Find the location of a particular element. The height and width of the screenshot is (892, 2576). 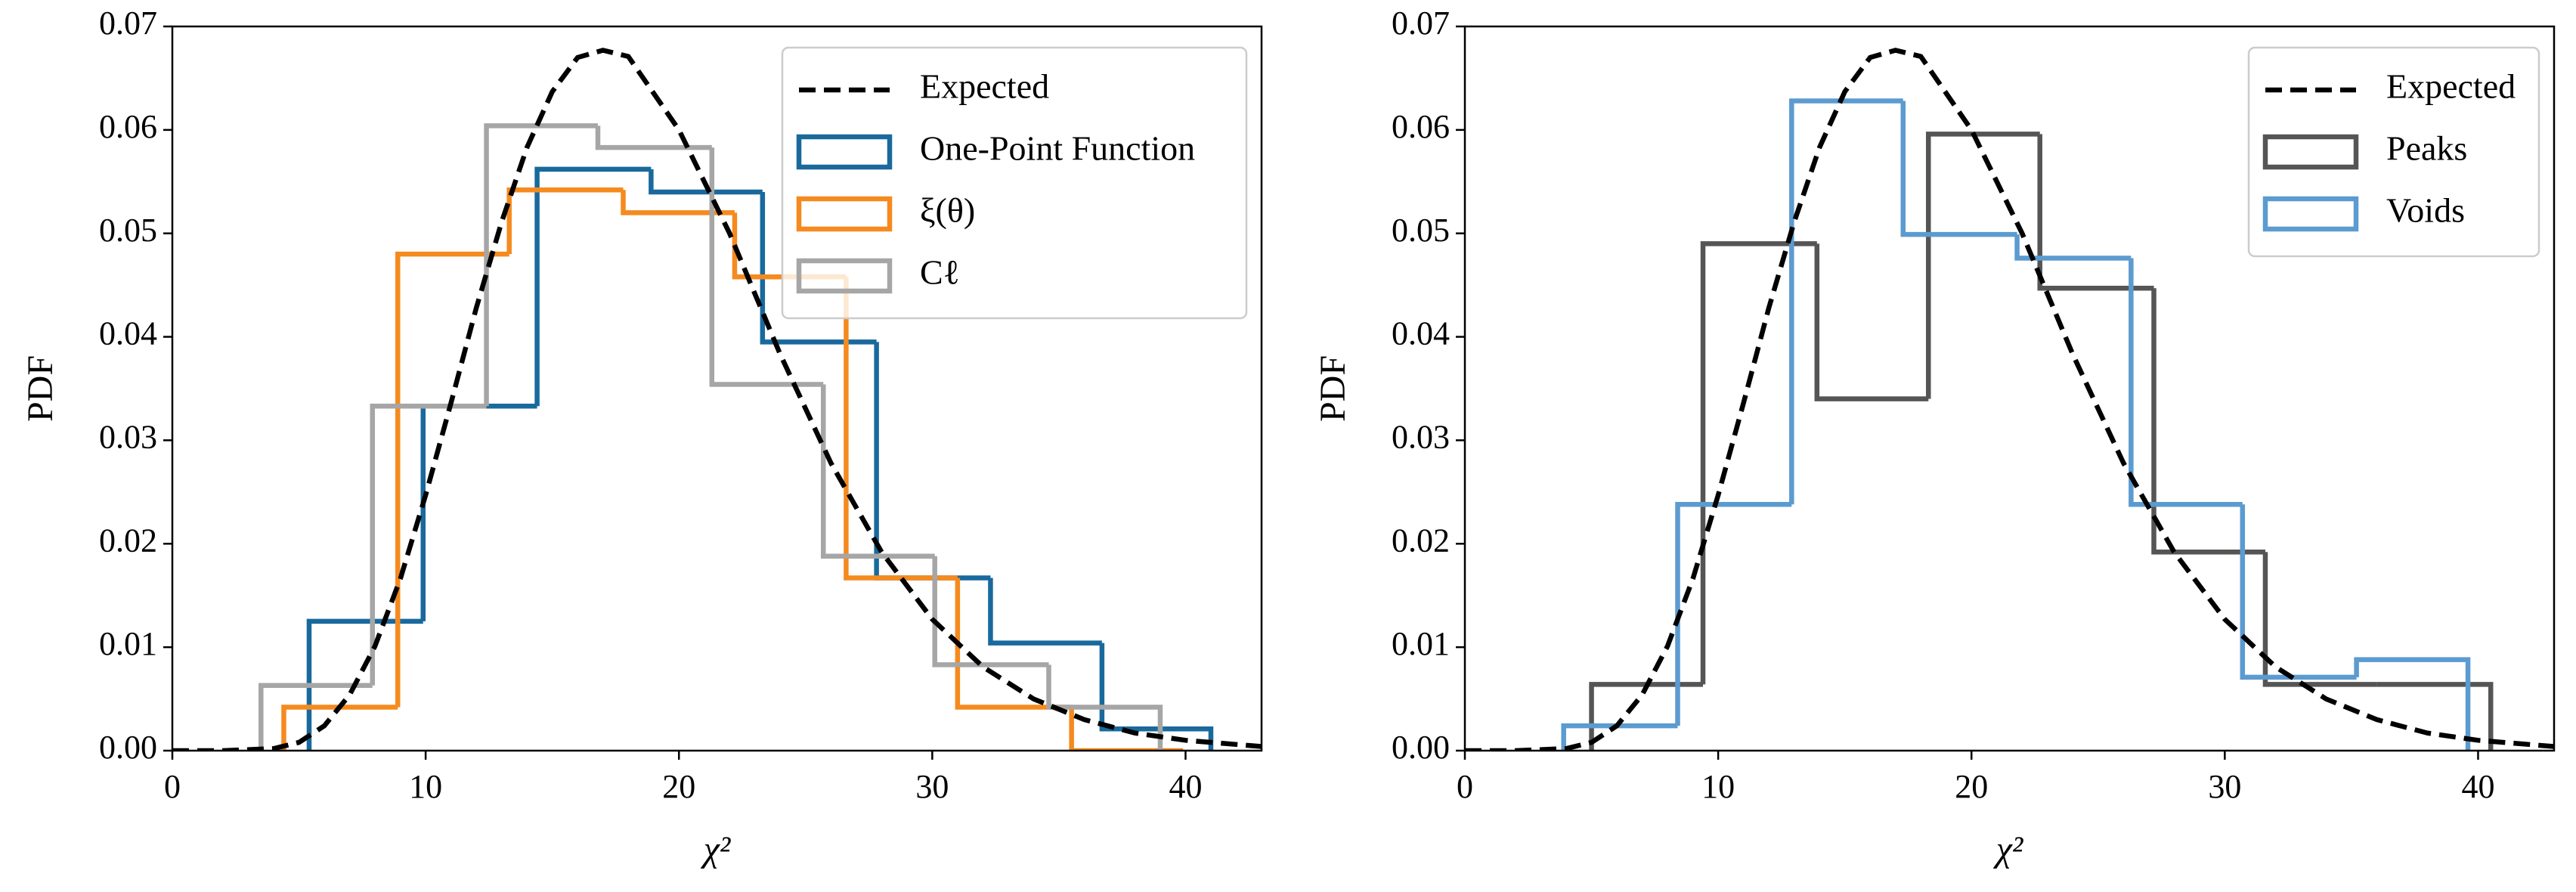

legend-label: One-Point Function is located at coordinates (1057, 148).